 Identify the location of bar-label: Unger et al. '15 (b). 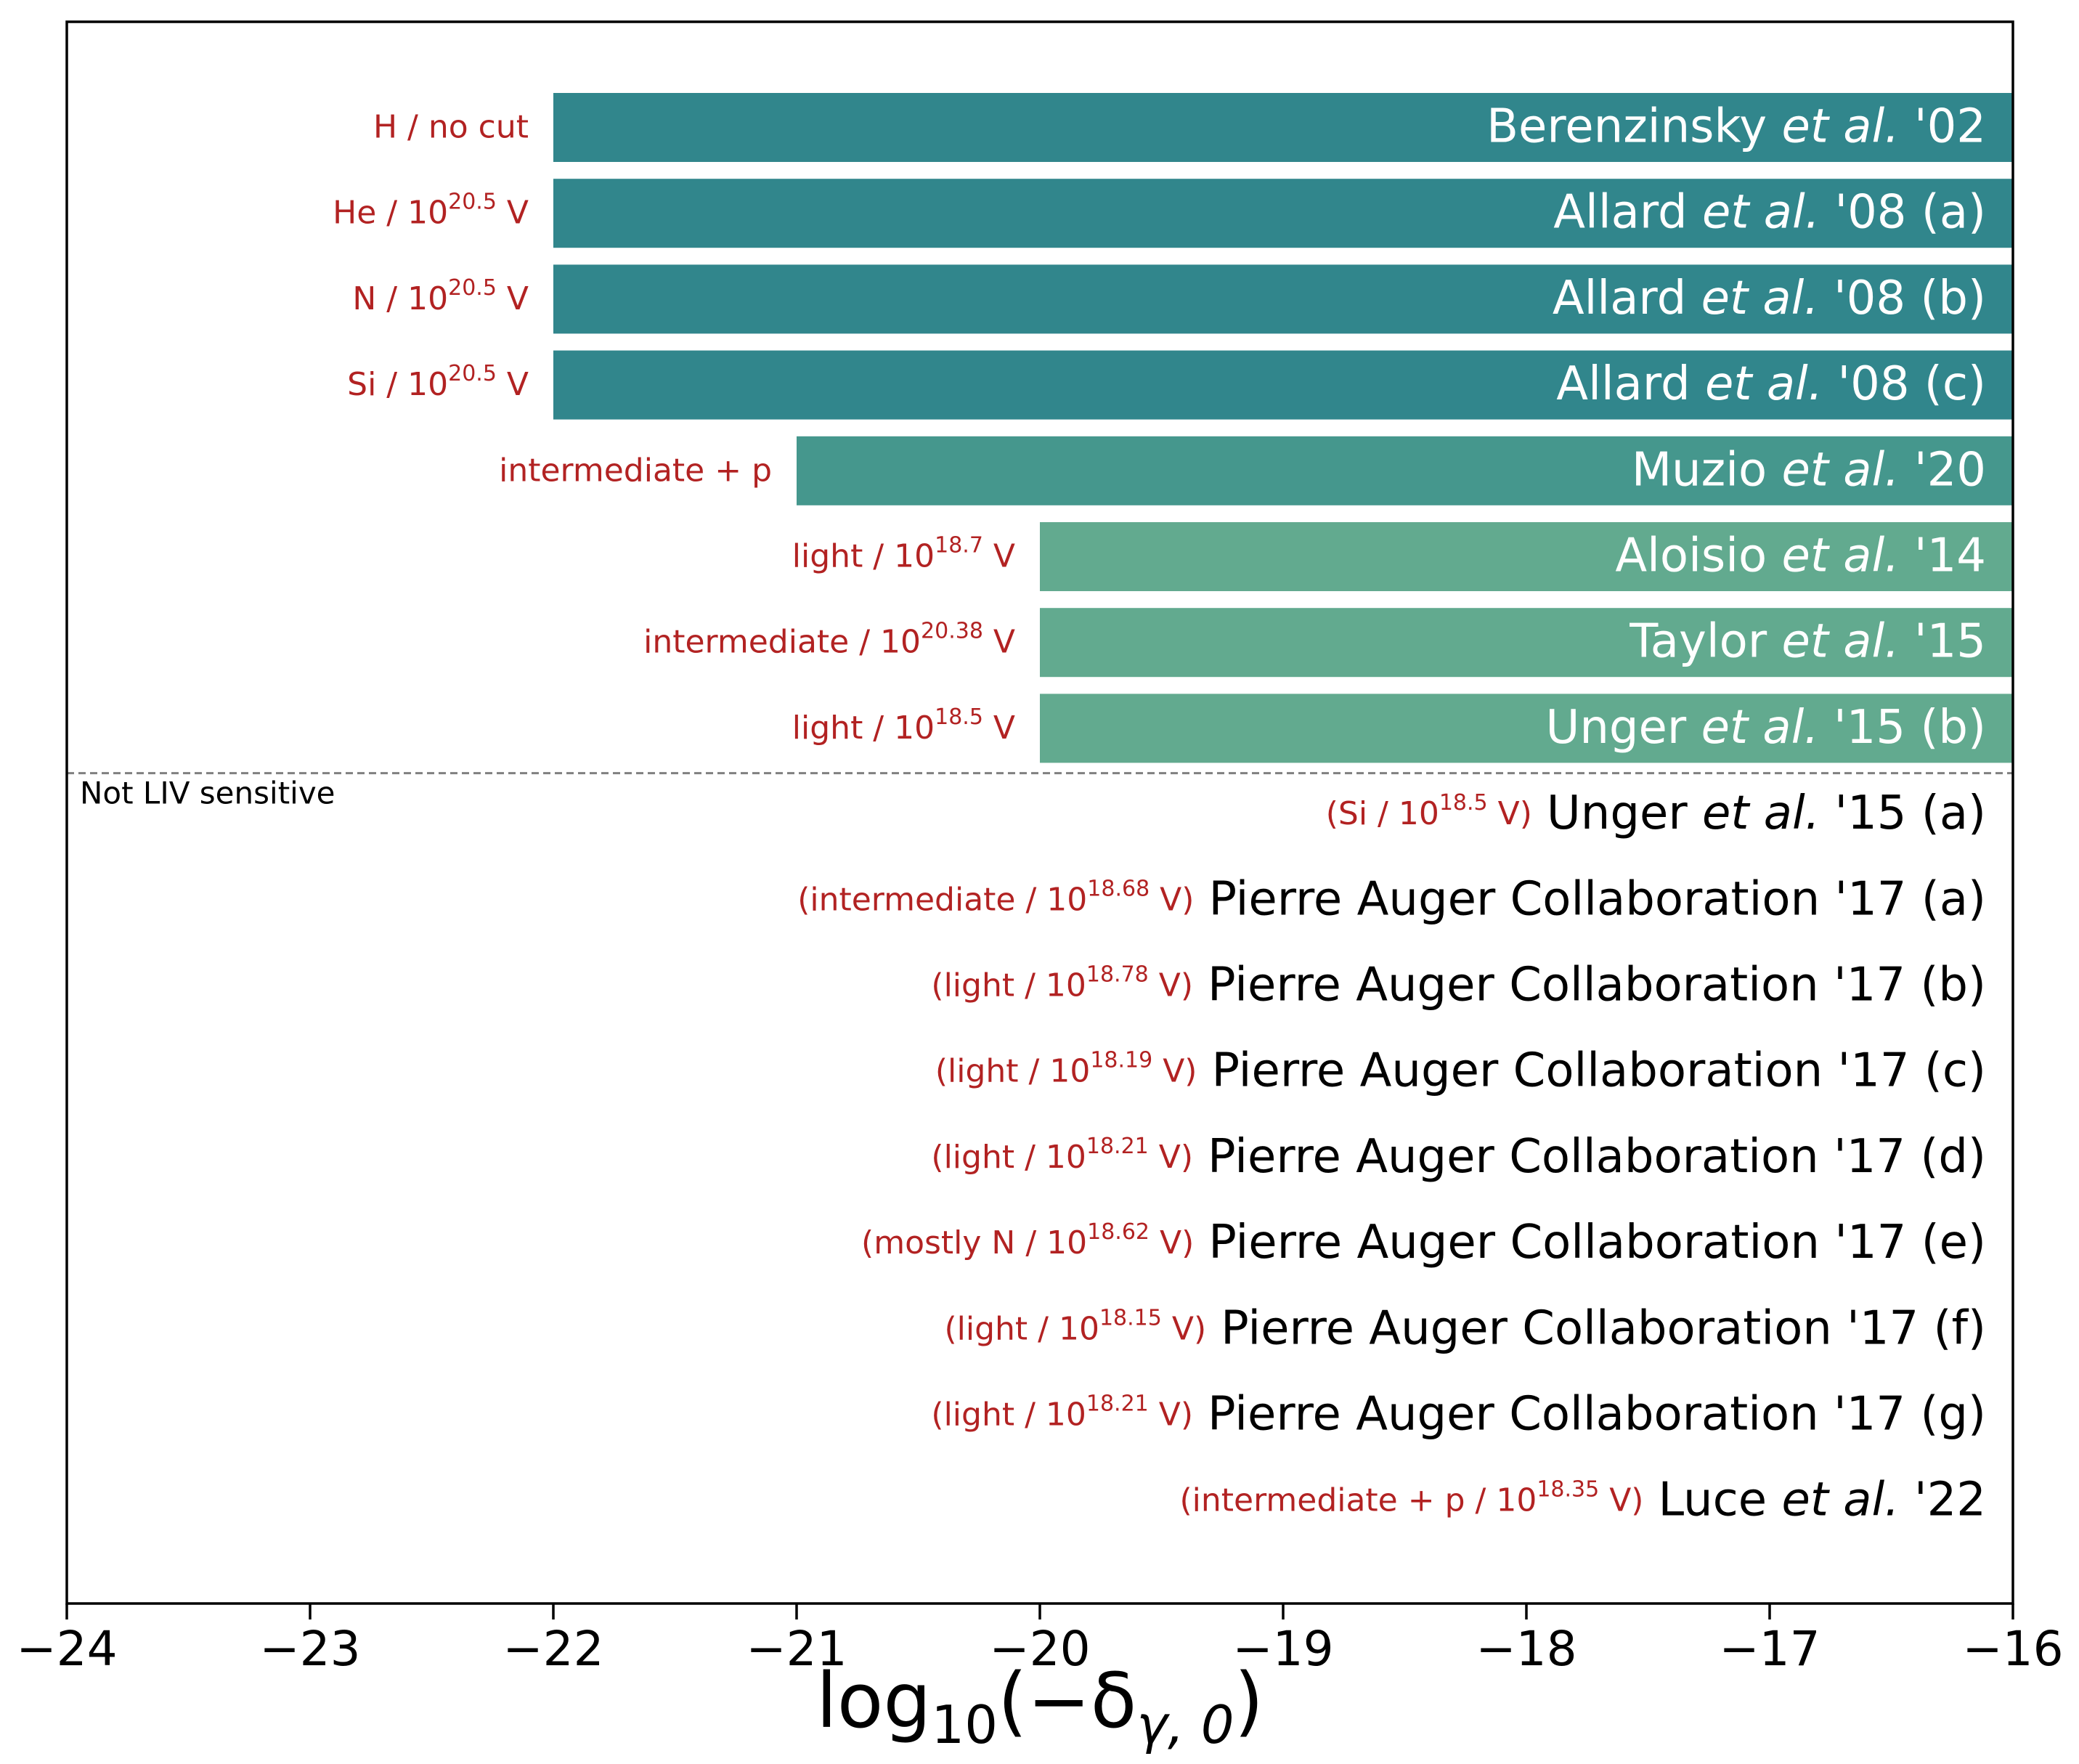
(1766, 728).